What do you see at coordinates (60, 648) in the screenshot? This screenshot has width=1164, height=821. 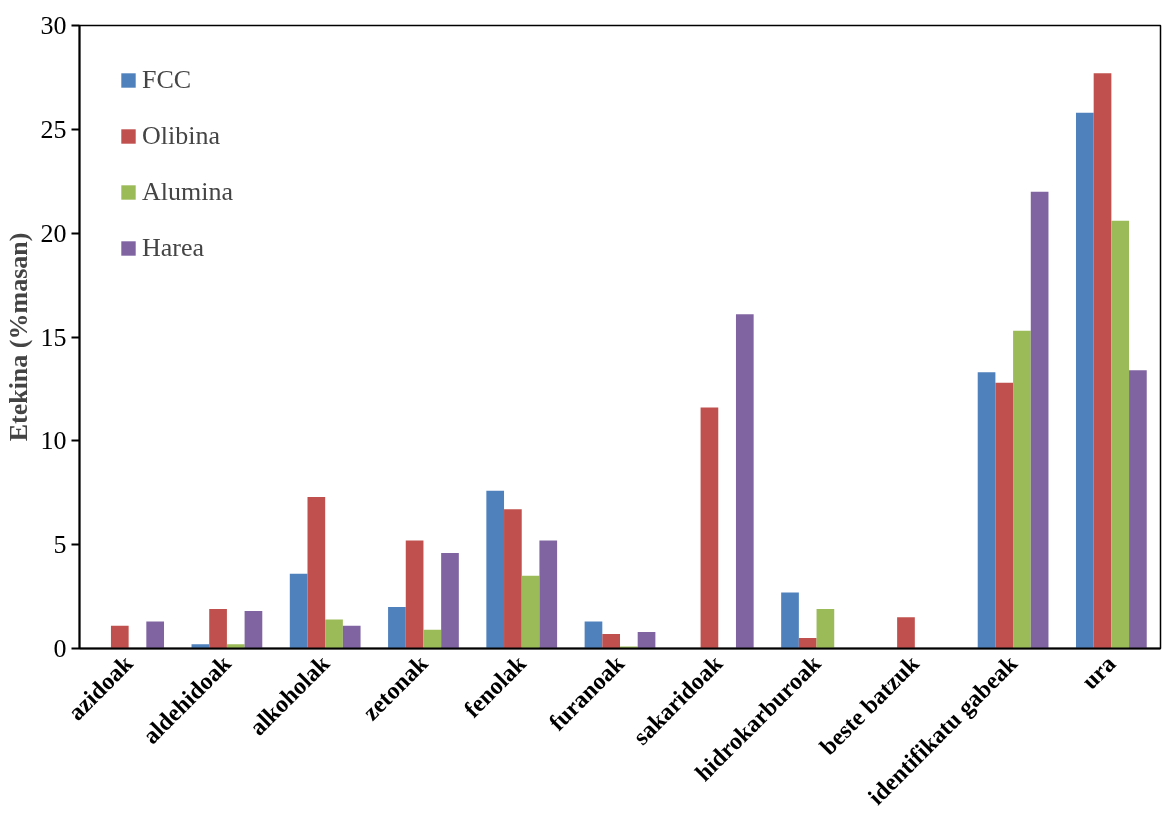 I see `y-tick-label: 0` at bounding box center [60, 648].